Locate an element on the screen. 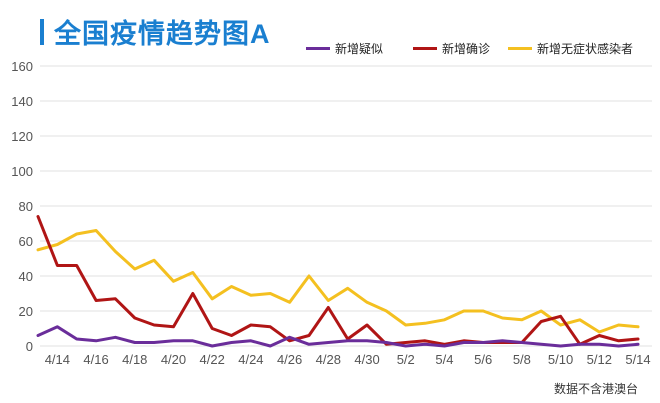 The height and width of the screenshot is (403, 660). x-tick-label: 5/8 is located at coordinates (522, 359).